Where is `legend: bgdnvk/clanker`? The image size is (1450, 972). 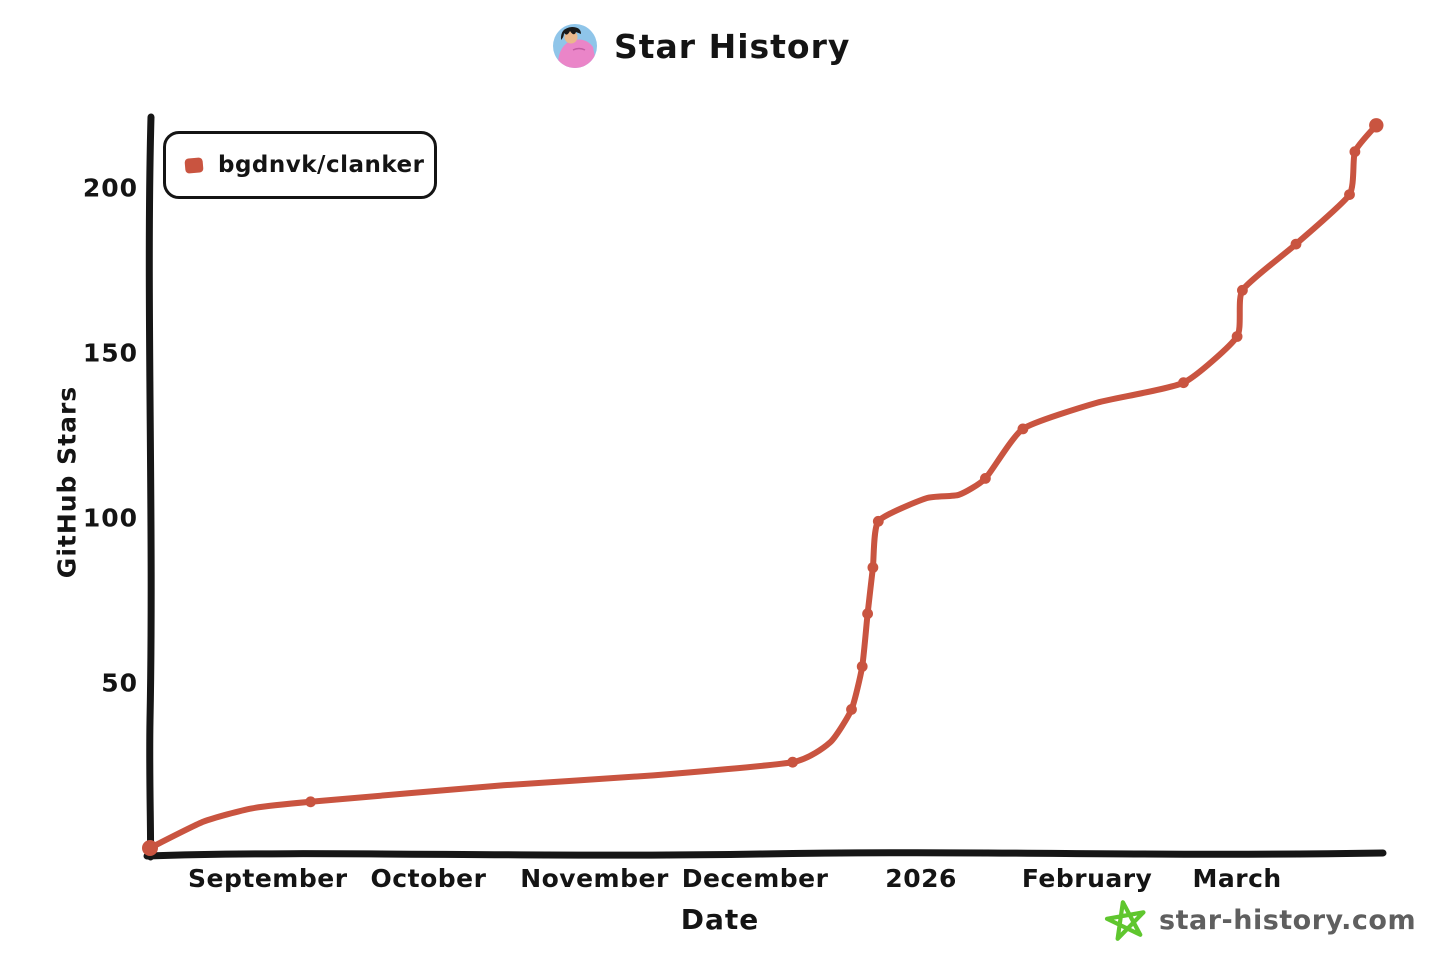
legend: bgdnvk/clanker is located at coordinates (300, 165).